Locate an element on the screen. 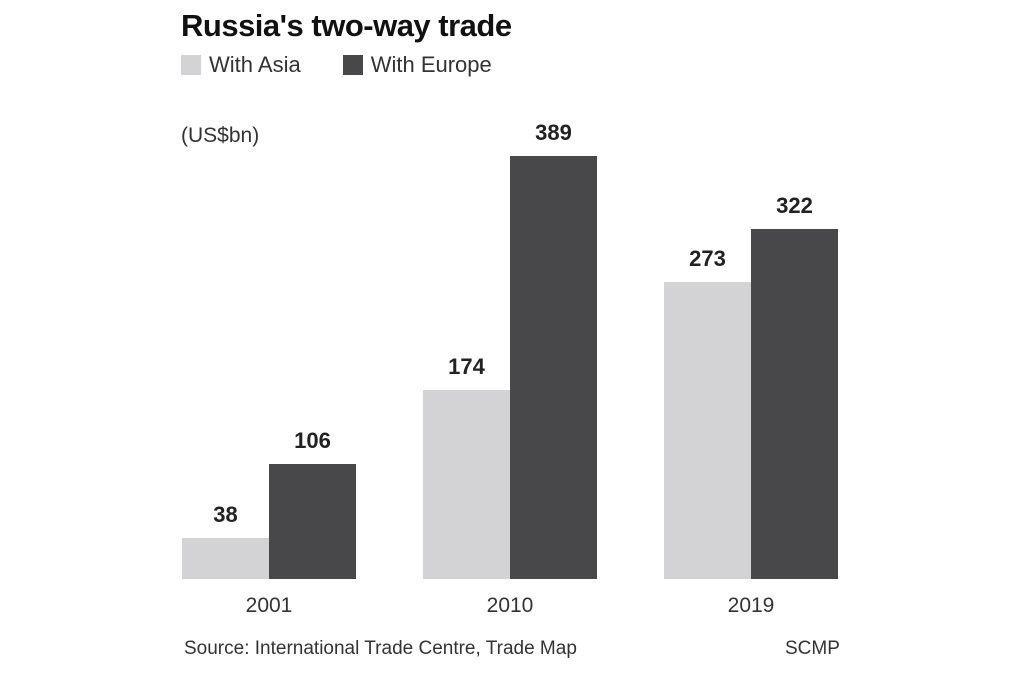 The image size is (1024, 680). category-label: 2001 is located at coordinates (269, 605).